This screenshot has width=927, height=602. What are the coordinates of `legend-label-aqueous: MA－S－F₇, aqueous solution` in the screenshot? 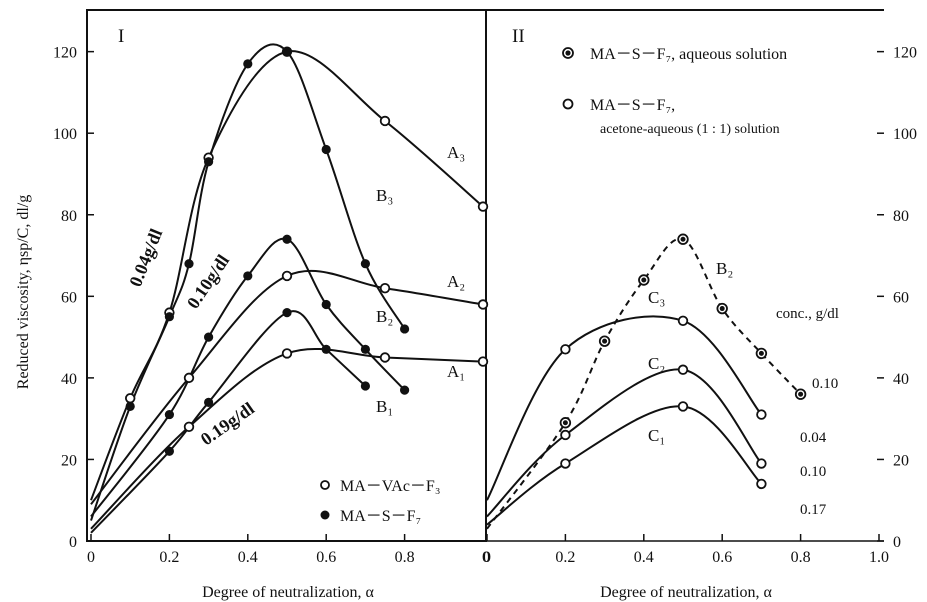 It's located at (688, 54).